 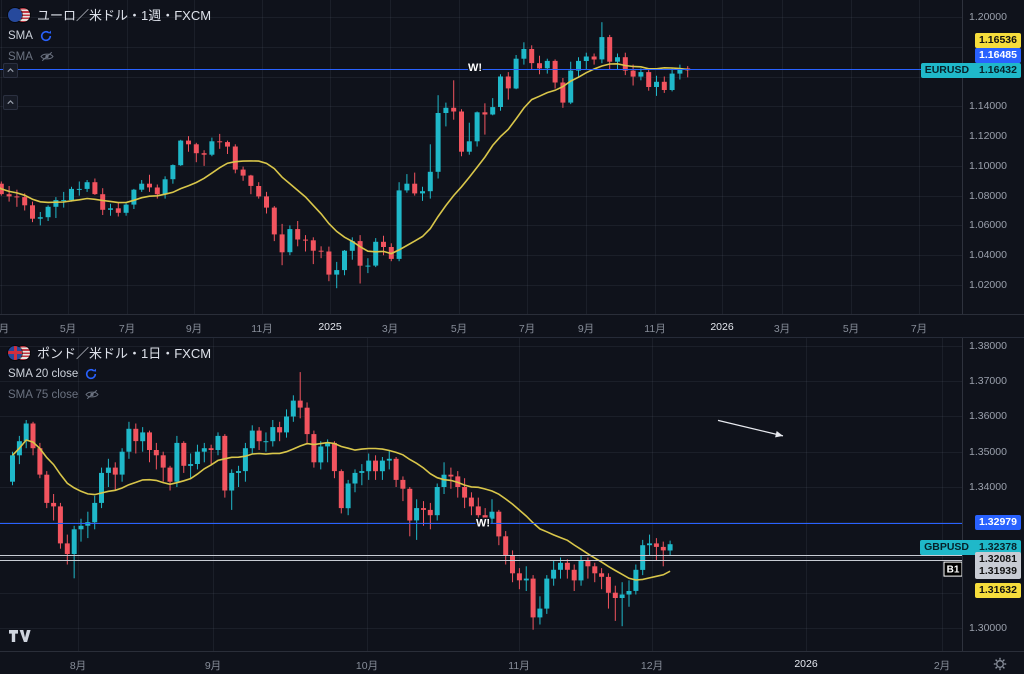 I want to click on sma1-label: SMA, so click(x=20, y=35).